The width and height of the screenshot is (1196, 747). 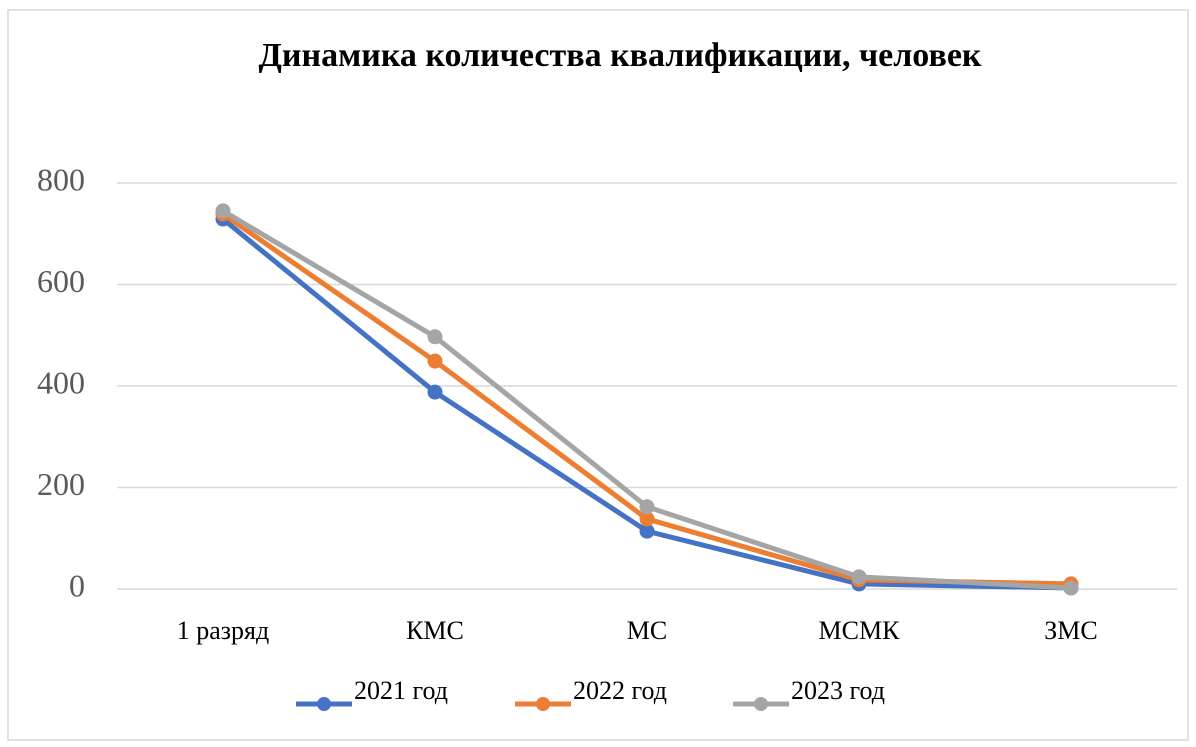 I want to click on y-tick-label: 600, so click(x=61, y=281).